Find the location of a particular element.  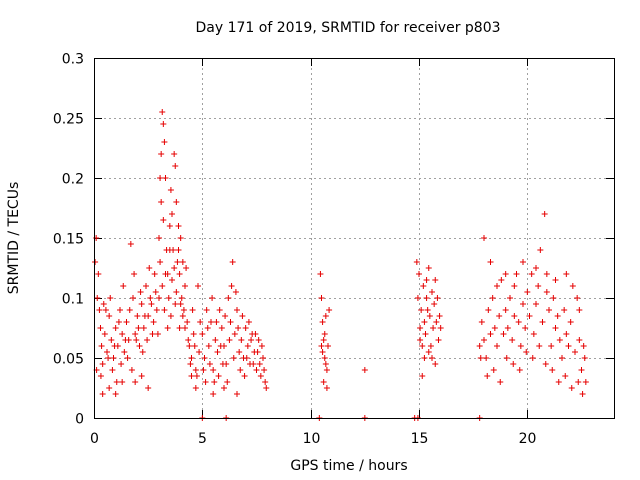

x-tick-label: 20 is located at coordinates (528, 439).